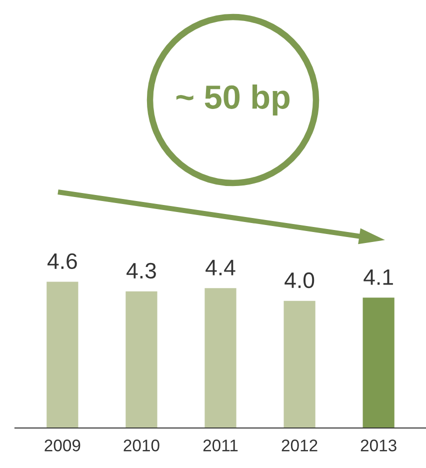  I want to click on data-label: 4.0, so click(299, 280).